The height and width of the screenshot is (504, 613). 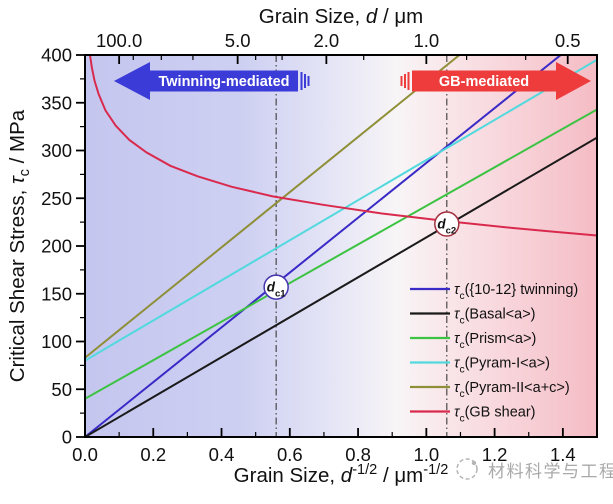 I want to click on legend-label-prism: τc(Prism<a>), so click(x=495, y=341).